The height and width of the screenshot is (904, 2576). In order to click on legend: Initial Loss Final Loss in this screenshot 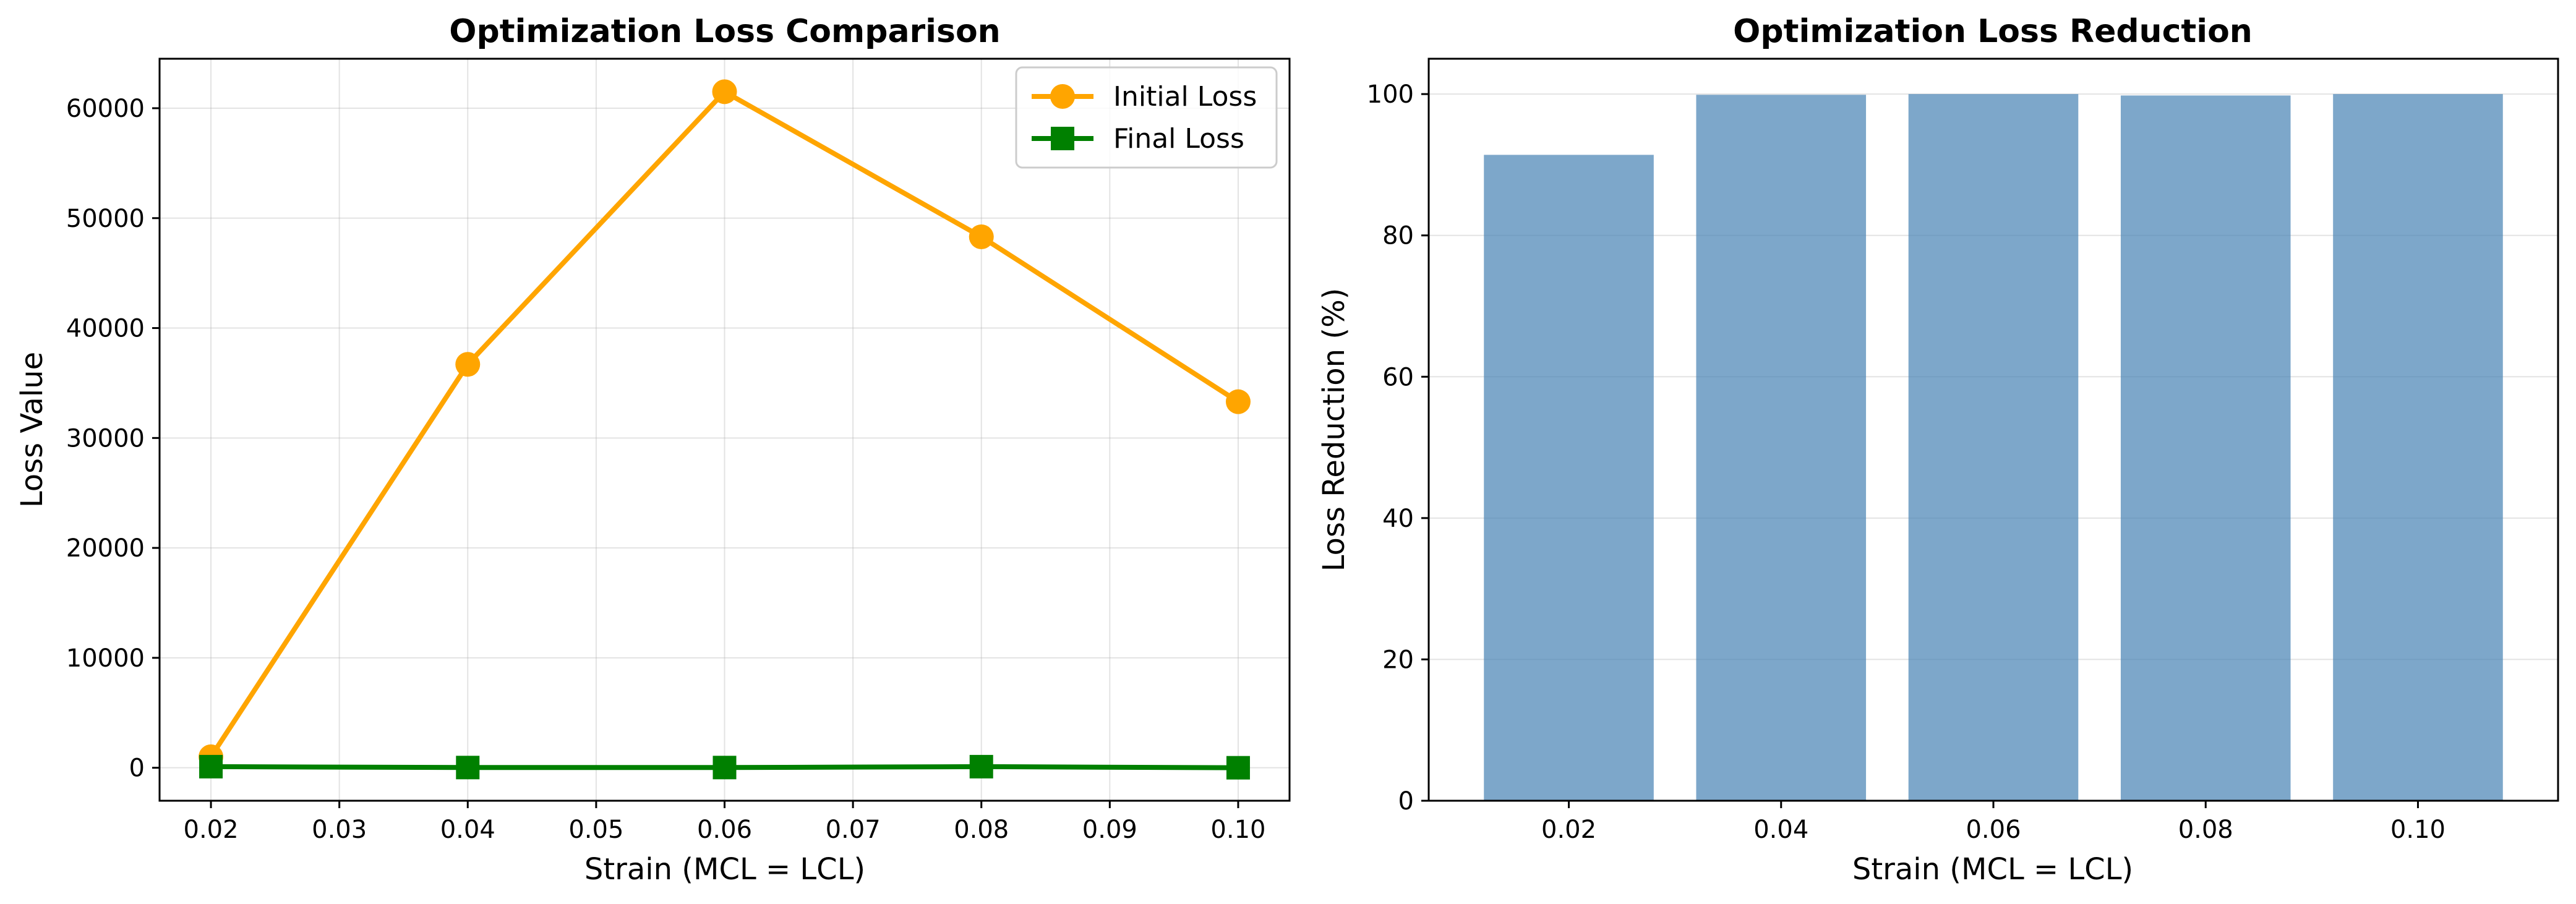, I will do `click(1146, 118)`.